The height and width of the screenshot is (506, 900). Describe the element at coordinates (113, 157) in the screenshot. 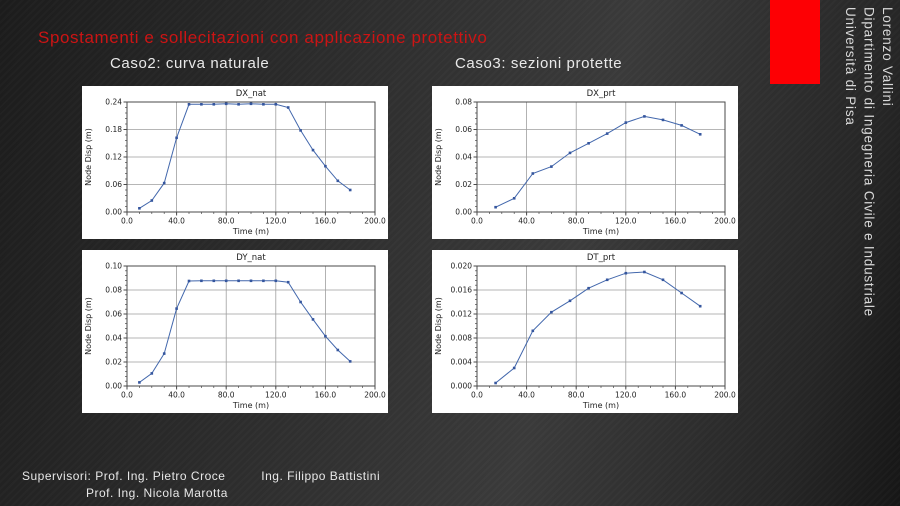

I see `svg-text: 0.12` at that location.